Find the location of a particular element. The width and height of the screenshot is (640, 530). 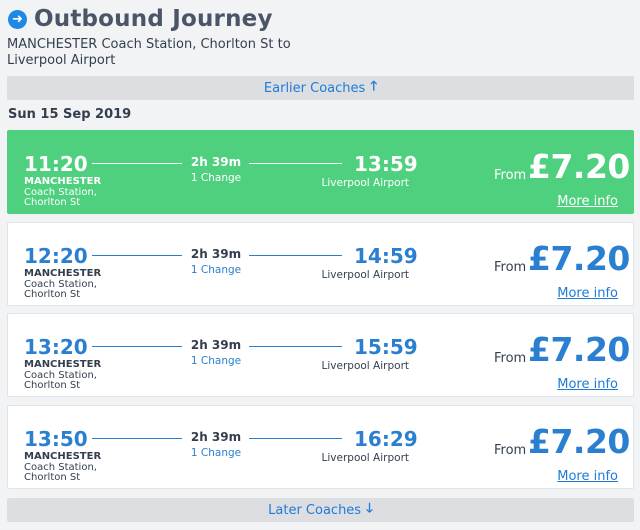

departure-time: 12:20 is located at coordinates (56, 256).